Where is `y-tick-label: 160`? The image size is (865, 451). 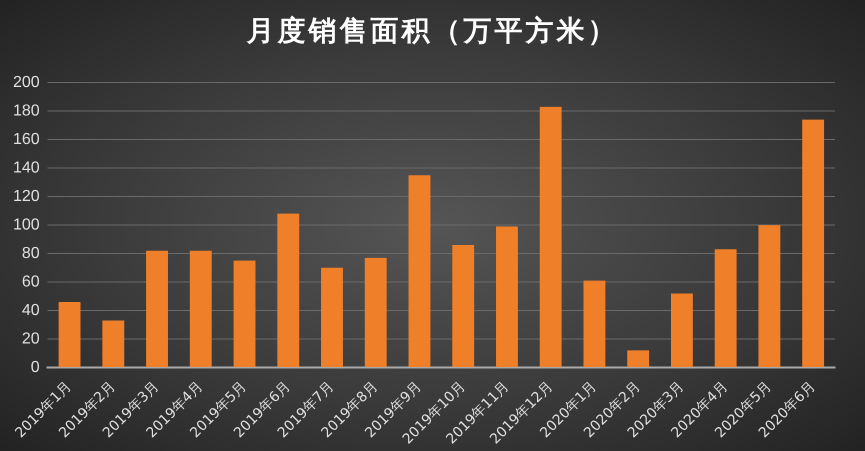
y-tick-label: 160 is located at coordinates (26, 139).